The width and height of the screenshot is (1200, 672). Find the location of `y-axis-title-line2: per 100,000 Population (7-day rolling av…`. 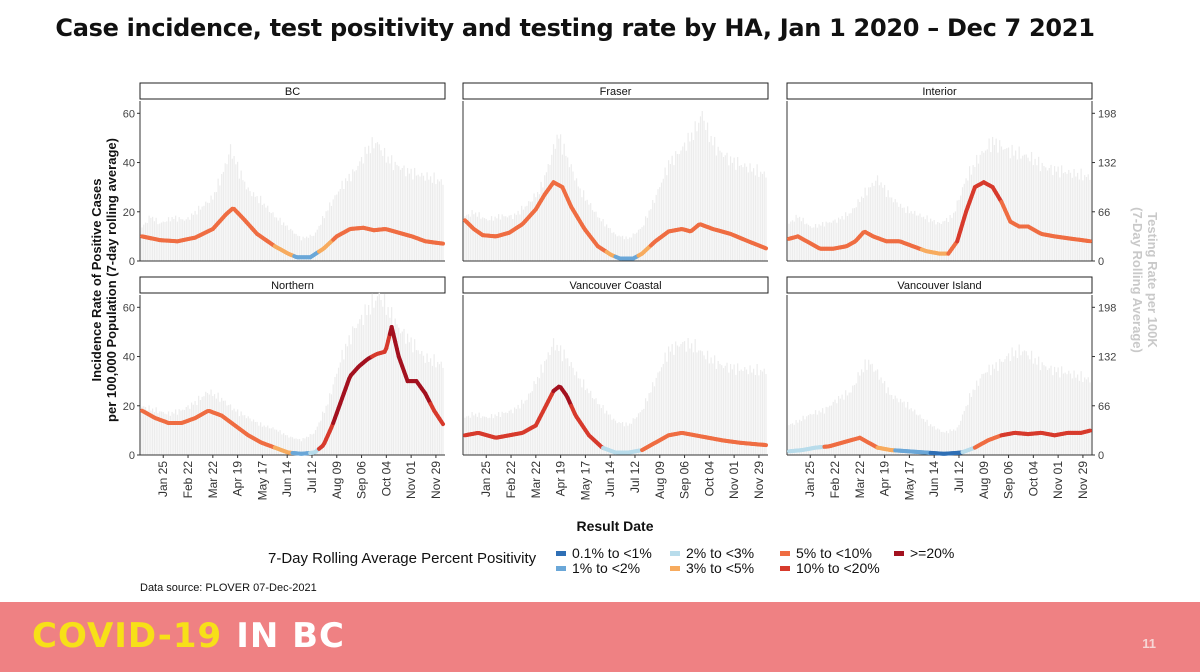

y-axis-title-line2: per 100,000 Population (7-day rolling av… is located at coordinates (111, 280).